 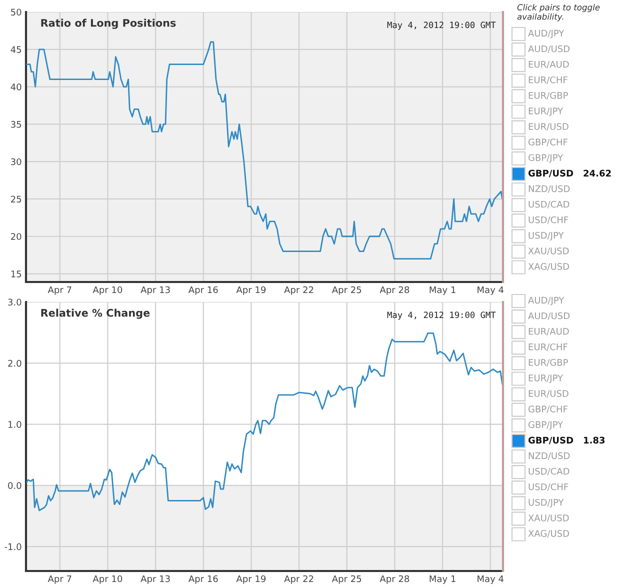 What do you see at coordinates (15, 485) in the screenshot?
I see `y-tick-label: 0.0` at bounding box center [15, 485].